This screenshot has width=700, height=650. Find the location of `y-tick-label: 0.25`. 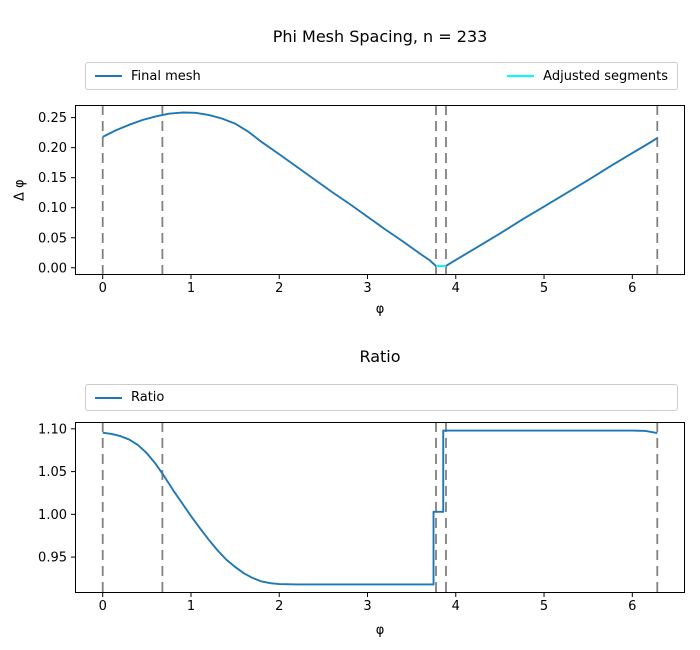

y-tick-label: 0.25 is located at coordinates (52, 118).